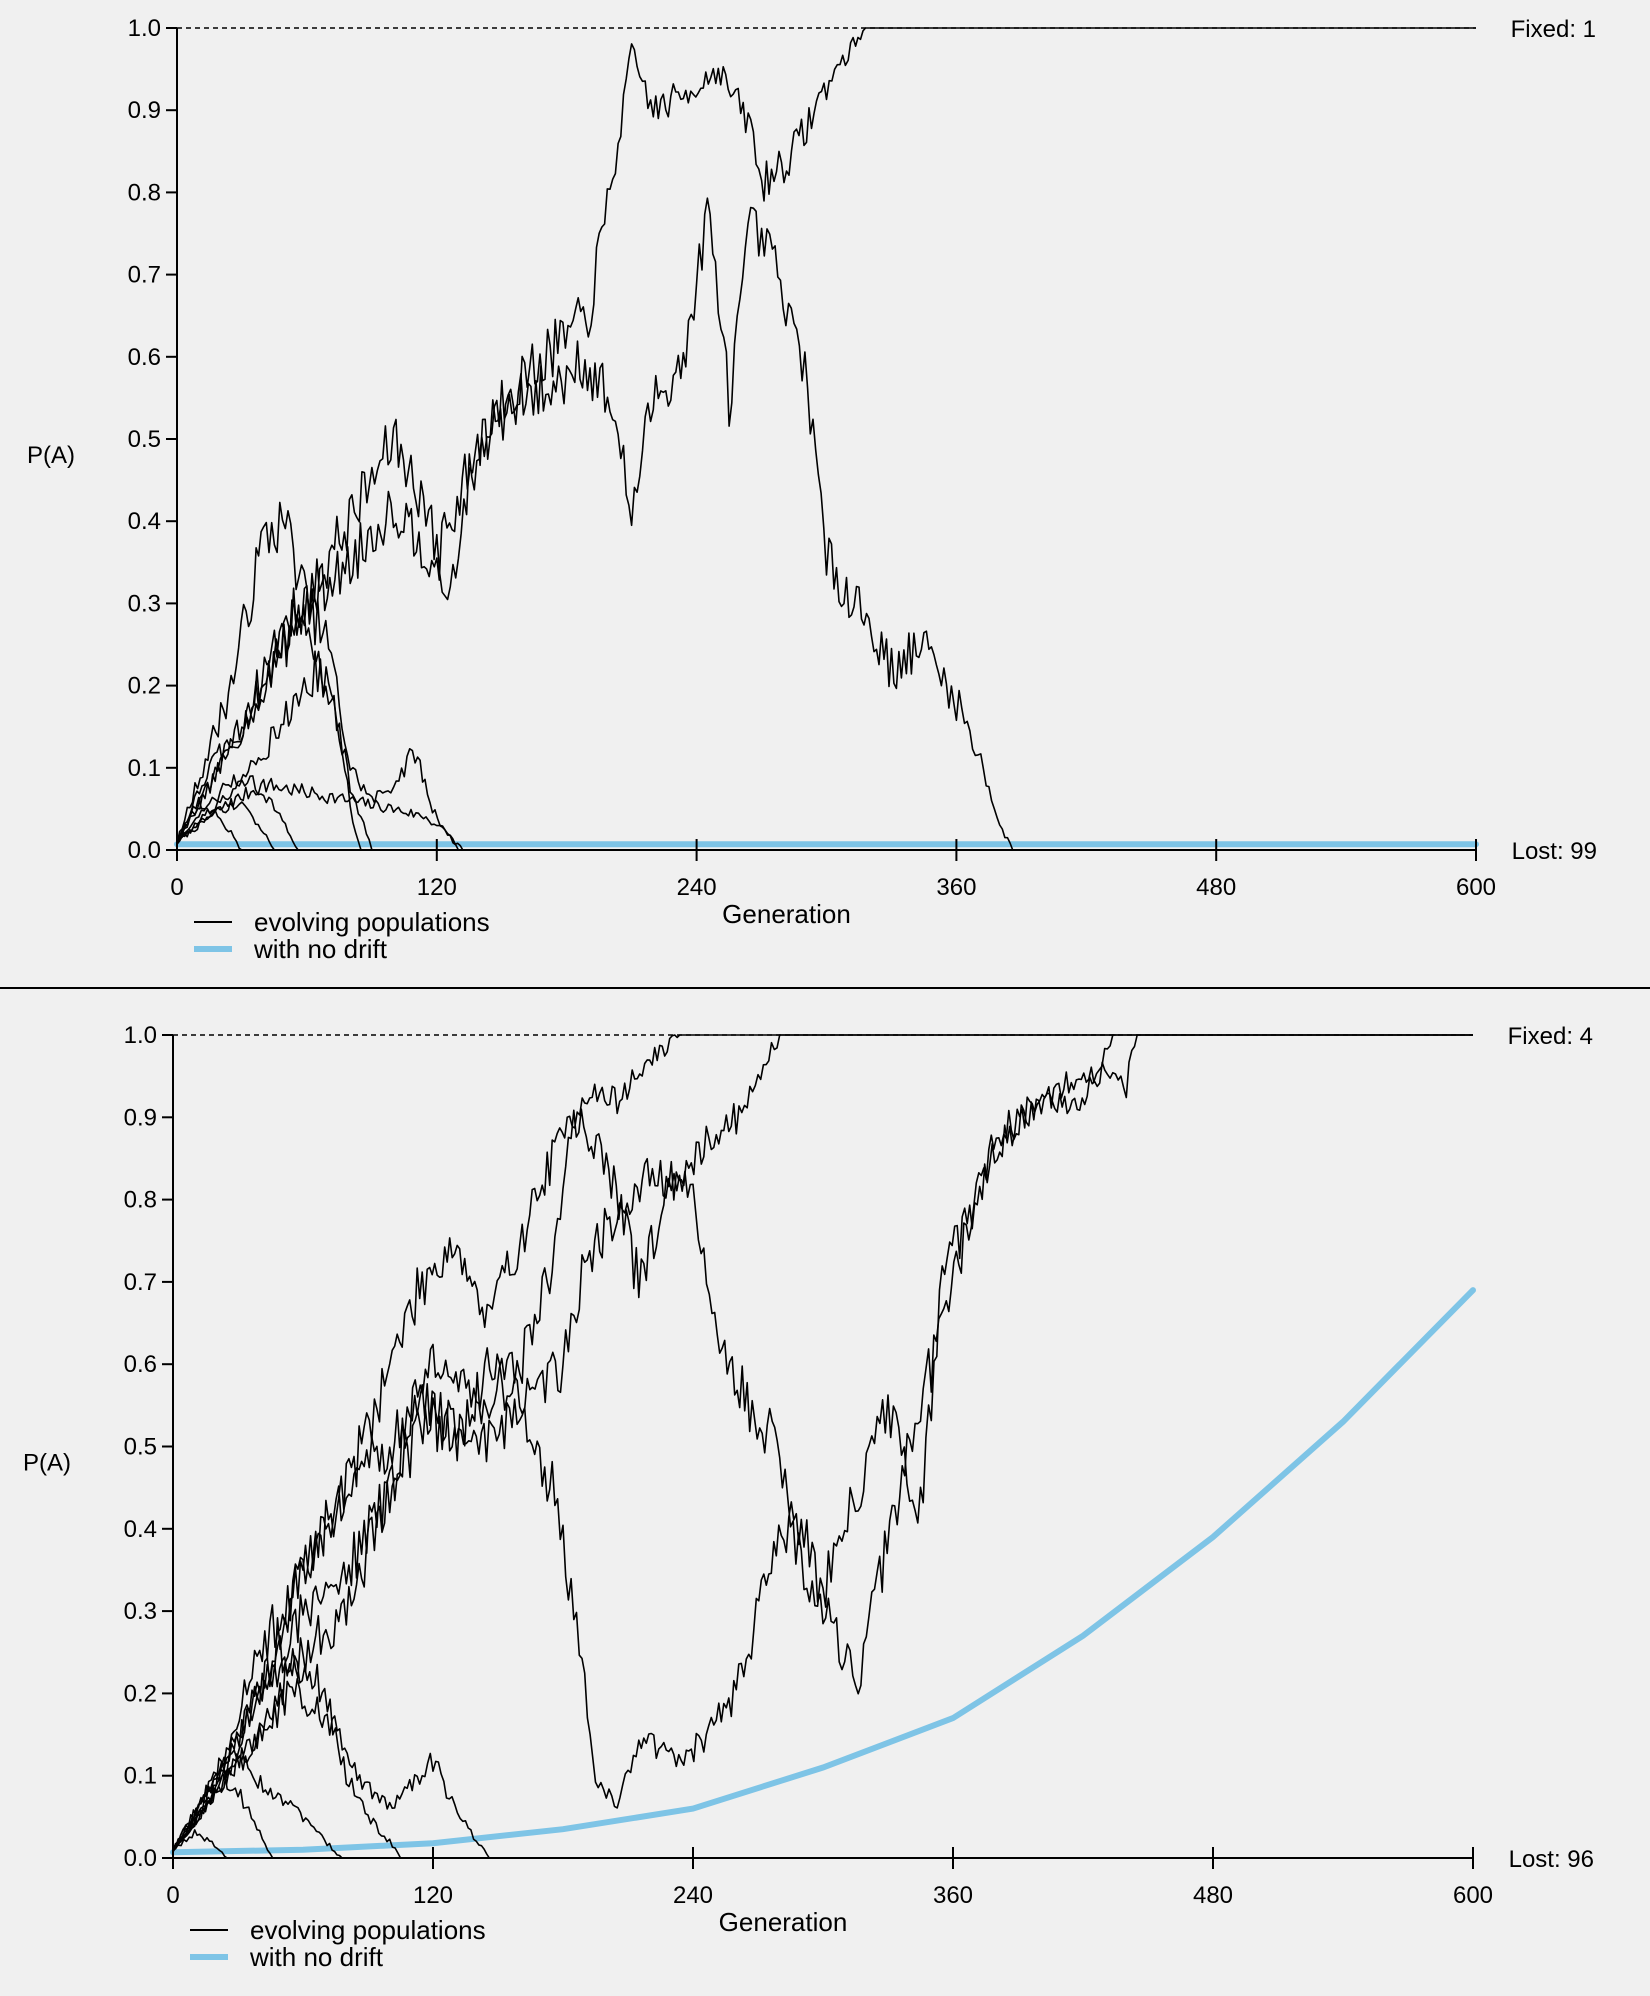 This screenshot has width=1650, height=1996. I want to click on lost-count-label: Lost: 99, so click(1554, 851).